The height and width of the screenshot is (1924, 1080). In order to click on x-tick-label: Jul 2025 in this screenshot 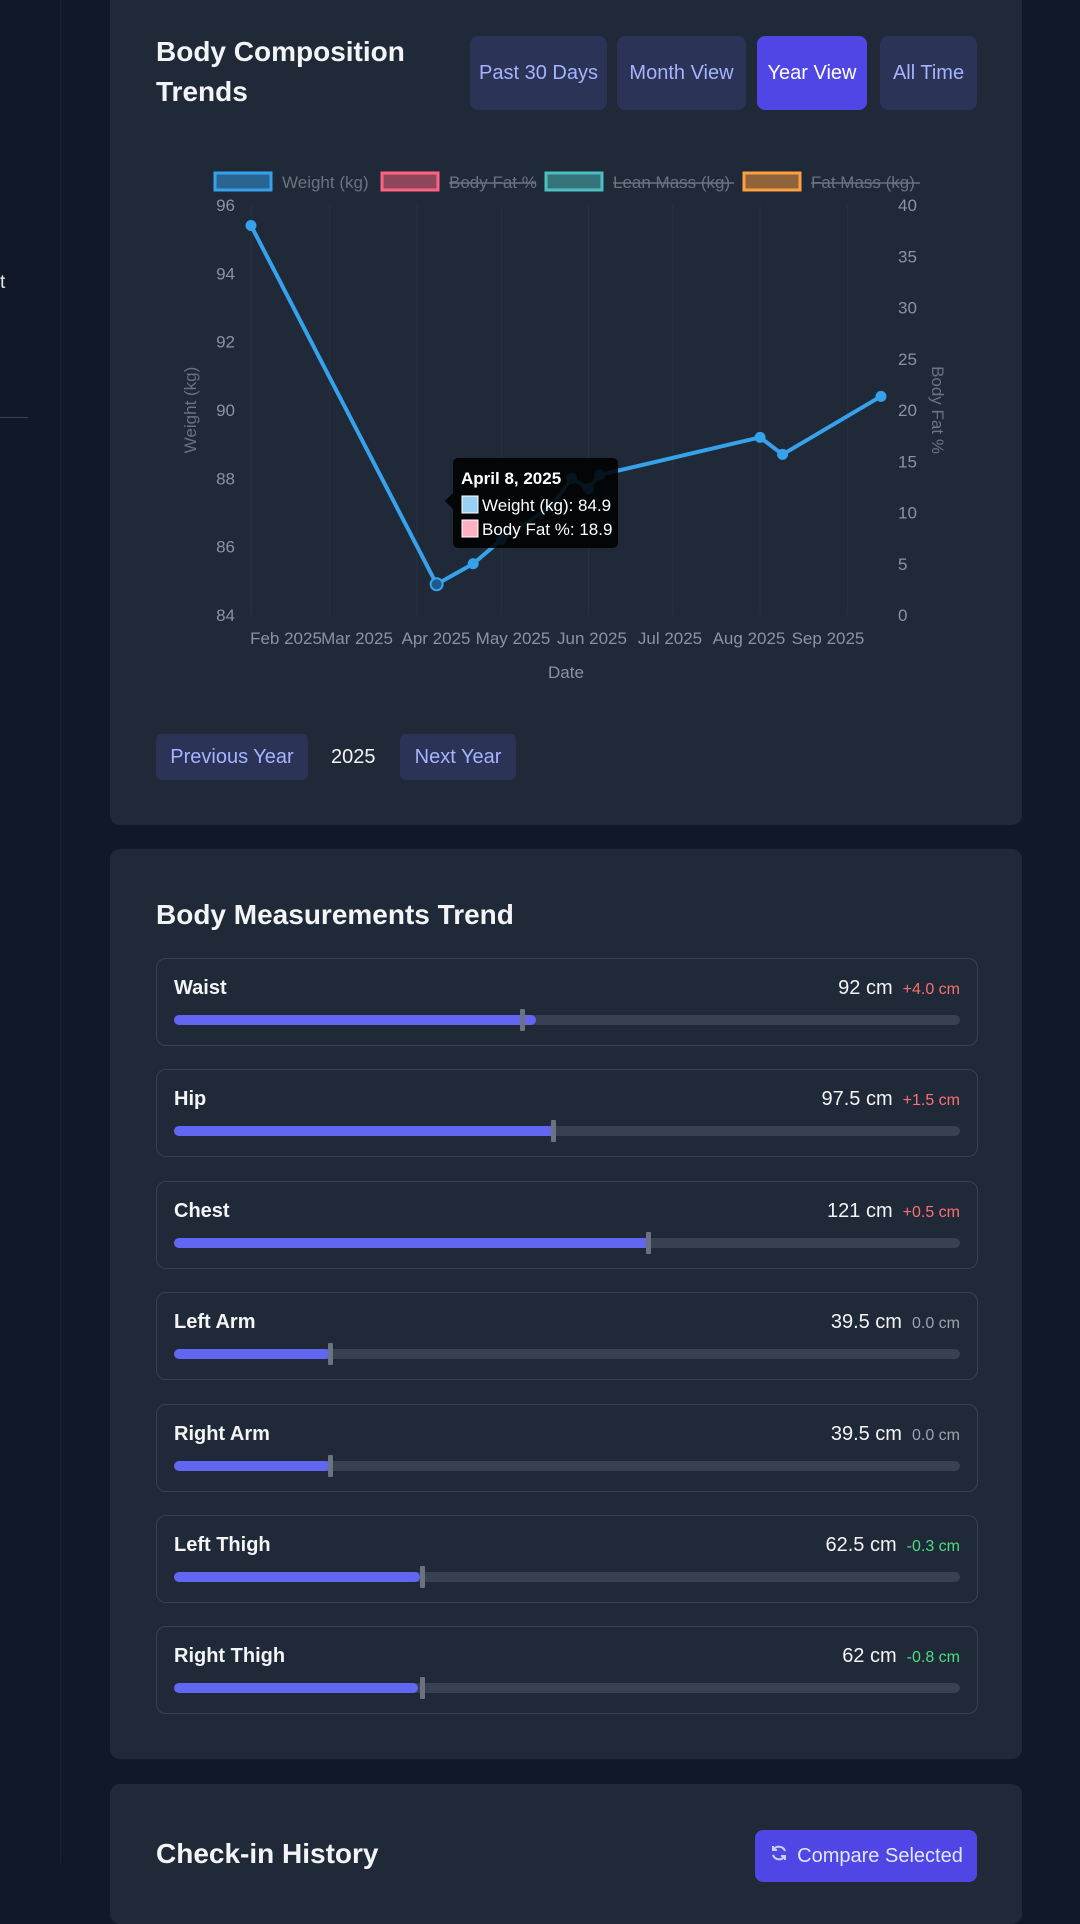, I will do `click(670, 638)`.